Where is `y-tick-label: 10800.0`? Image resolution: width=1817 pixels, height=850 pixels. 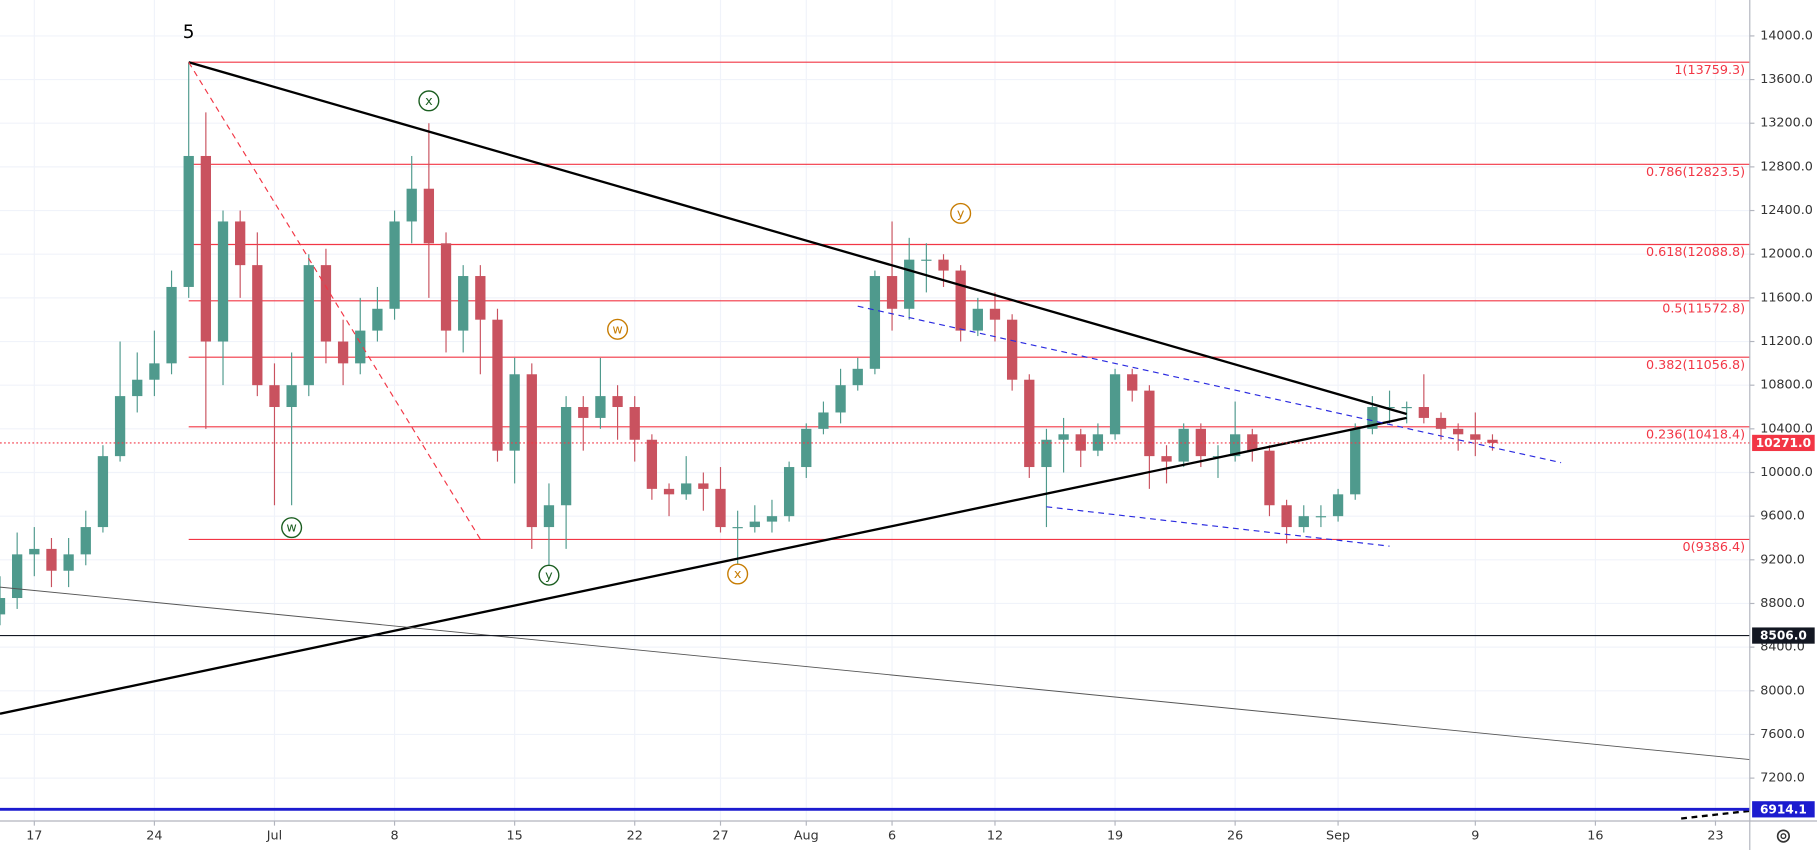 y-tick-label: 10800.0 is located at coordinates (1786, 385).